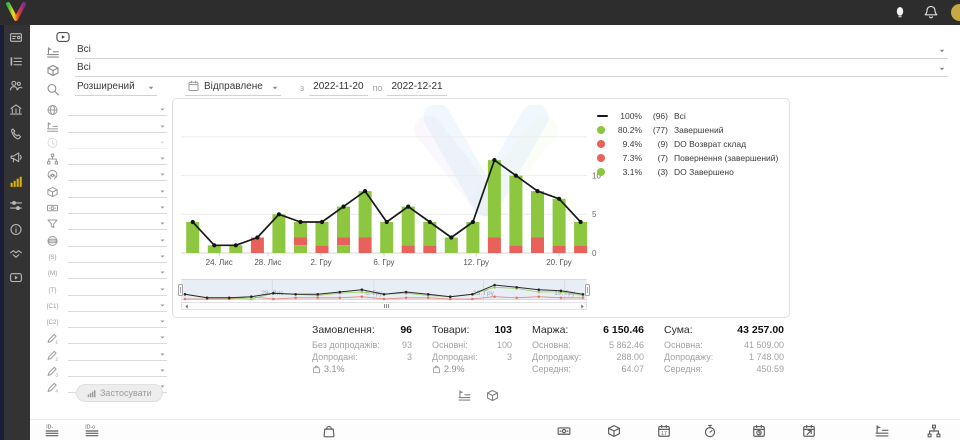 The height and width of the screenshot is (440, 960). What do you see at coordinates (687, 144) in the screenshot?
I see `legend-item: 9.4% (9) DO Возврат склад` at bounding box center [687, 144].